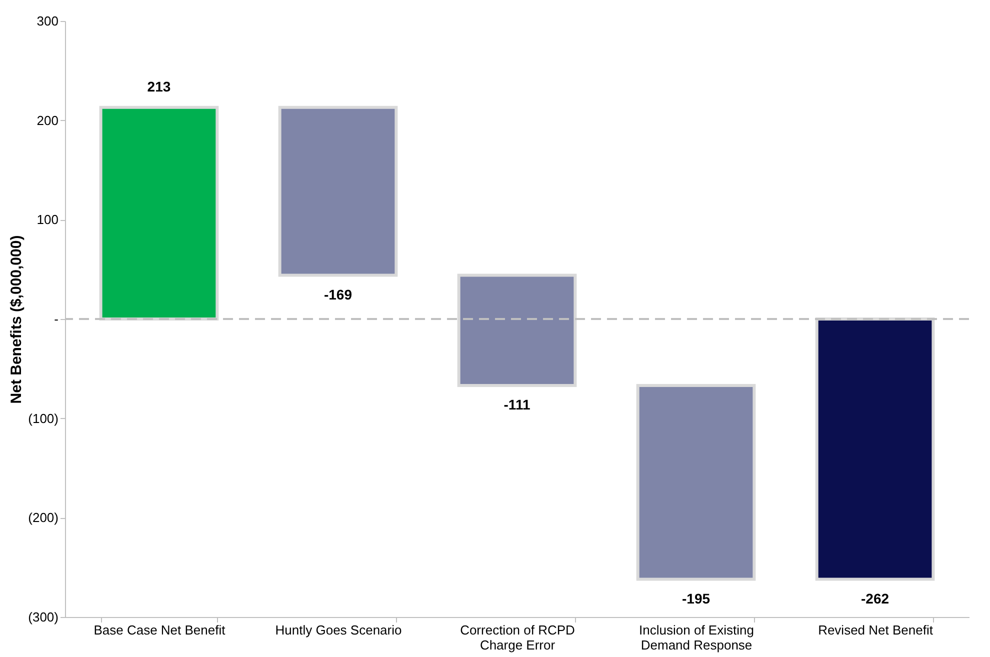  Describe the element at coordinates (696, 598) in the screenshot. I see `data-label: -195` at that location.